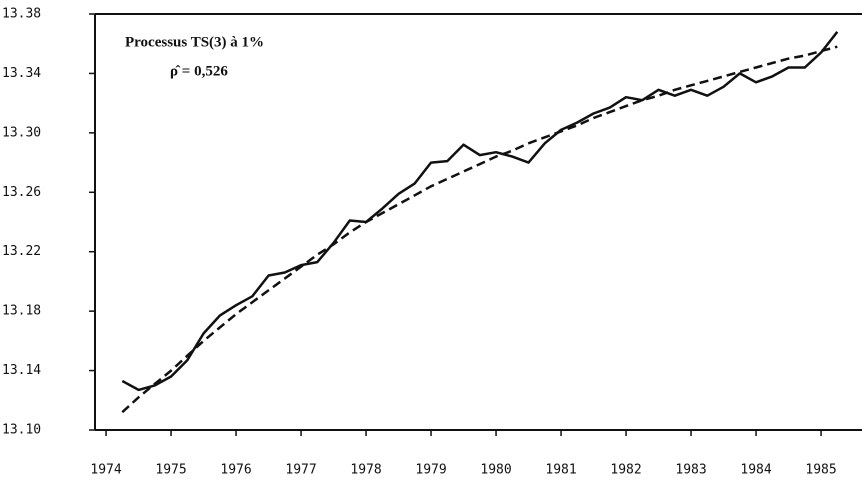  I want to click on x-tick-label: 1976, so click(235, 470).